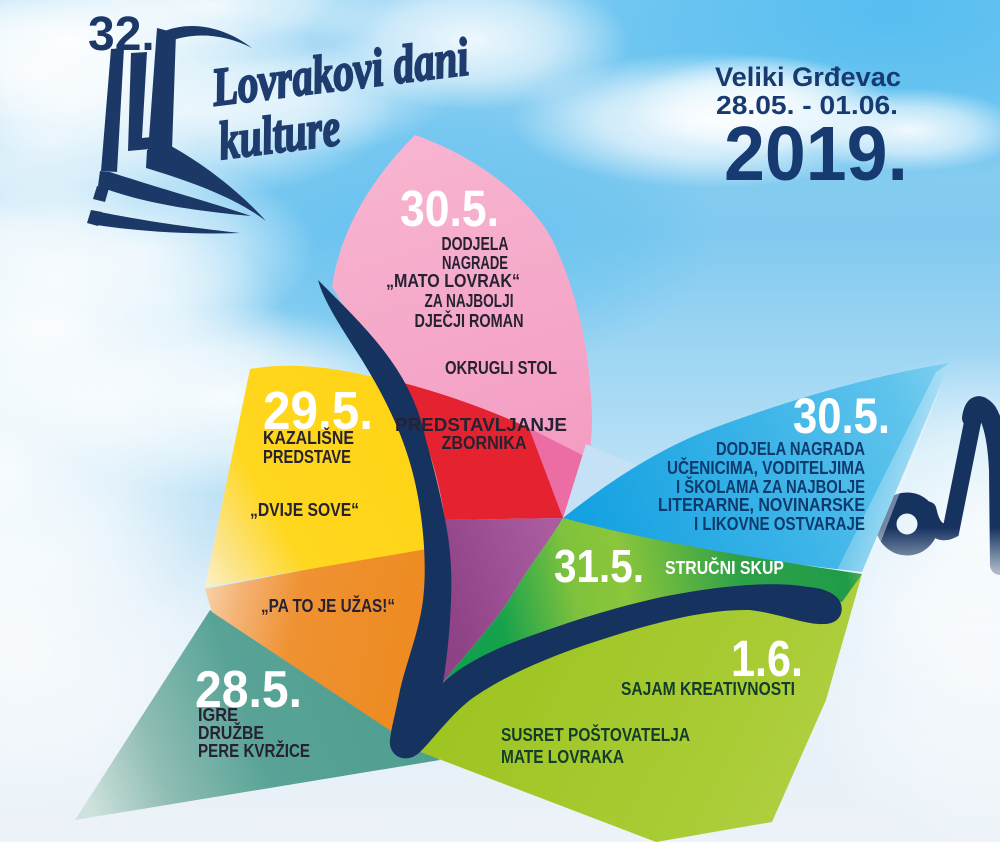 The width and height of the screenshot is (1000, 842). What do you see at coordinates (790, 448) in the screenshot?
I see `svg-text: DODJELA NAGRADA` at bounding box center [790, 448].